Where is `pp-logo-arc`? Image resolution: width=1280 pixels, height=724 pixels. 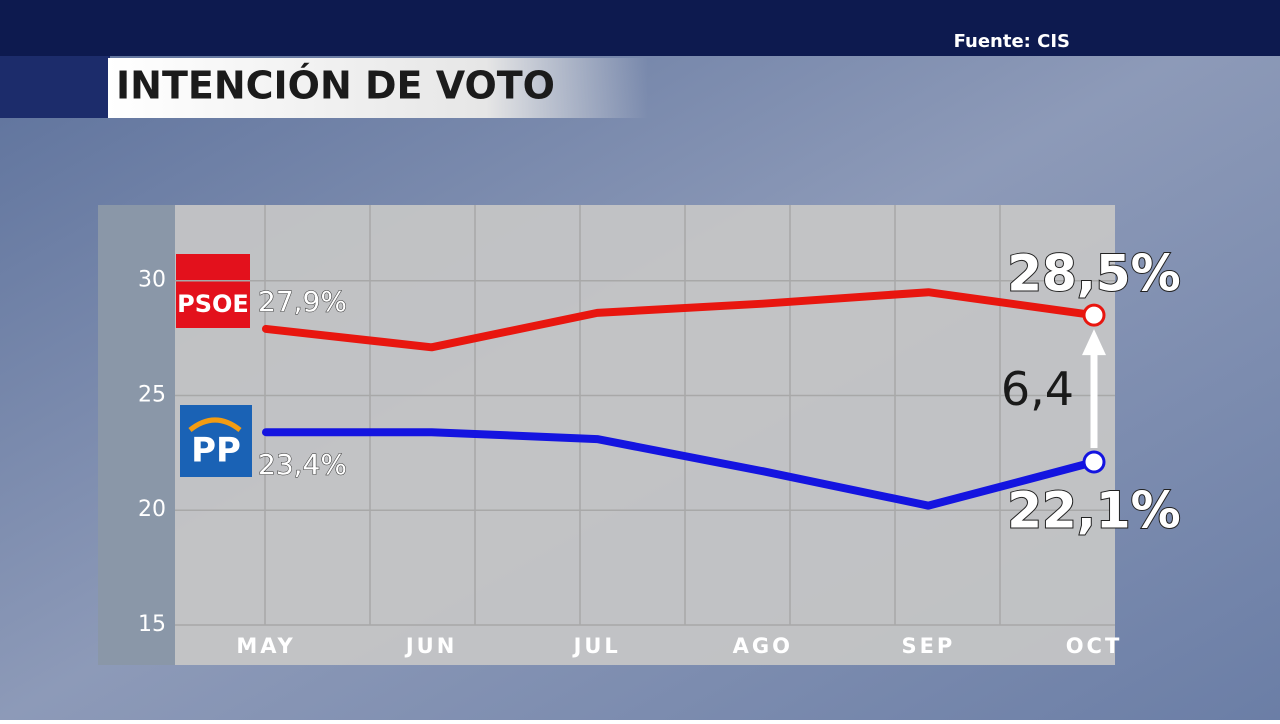
pp-logo-arc is located at coordinates (215, 425).